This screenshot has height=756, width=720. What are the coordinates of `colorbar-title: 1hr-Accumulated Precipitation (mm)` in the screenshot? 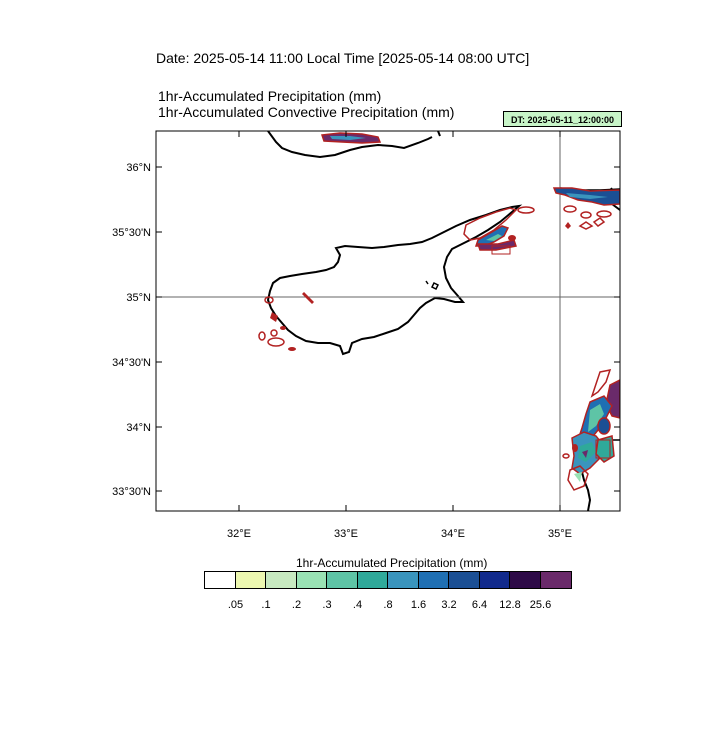 It's located at (392, 563).